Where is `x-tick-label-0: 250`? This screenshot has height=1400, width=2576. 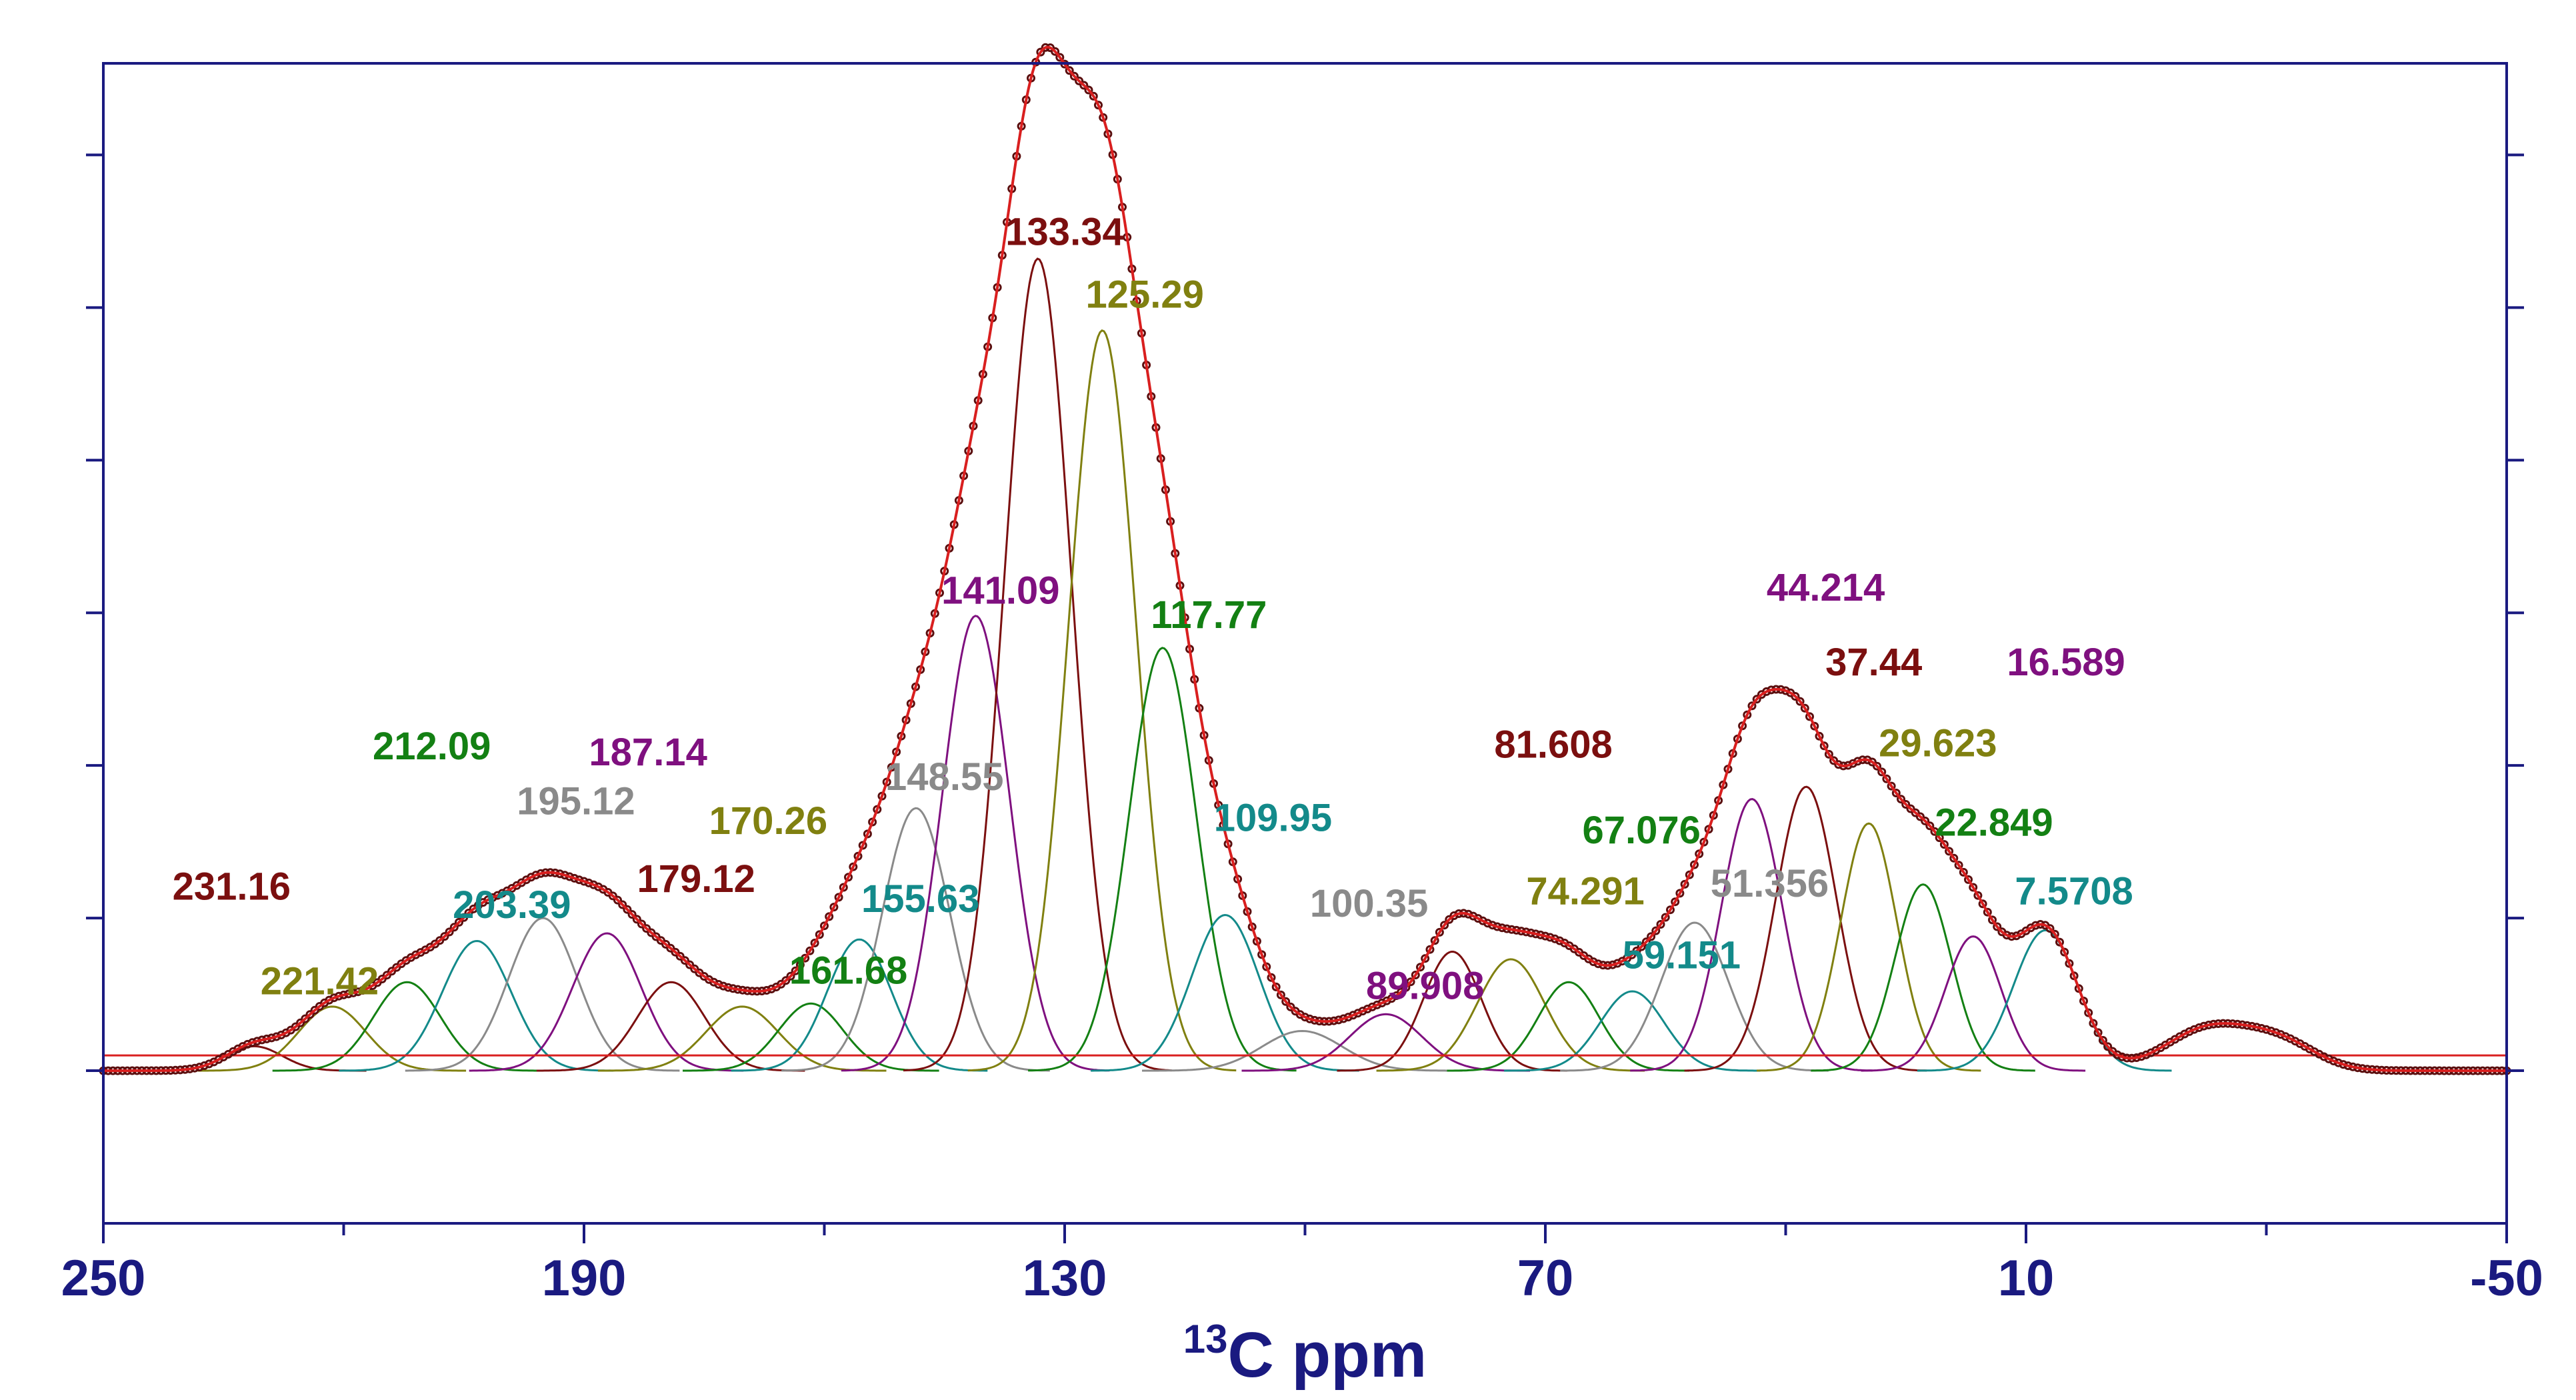 x-tick-label-0: 250 is located at coordinates (103, 1278).